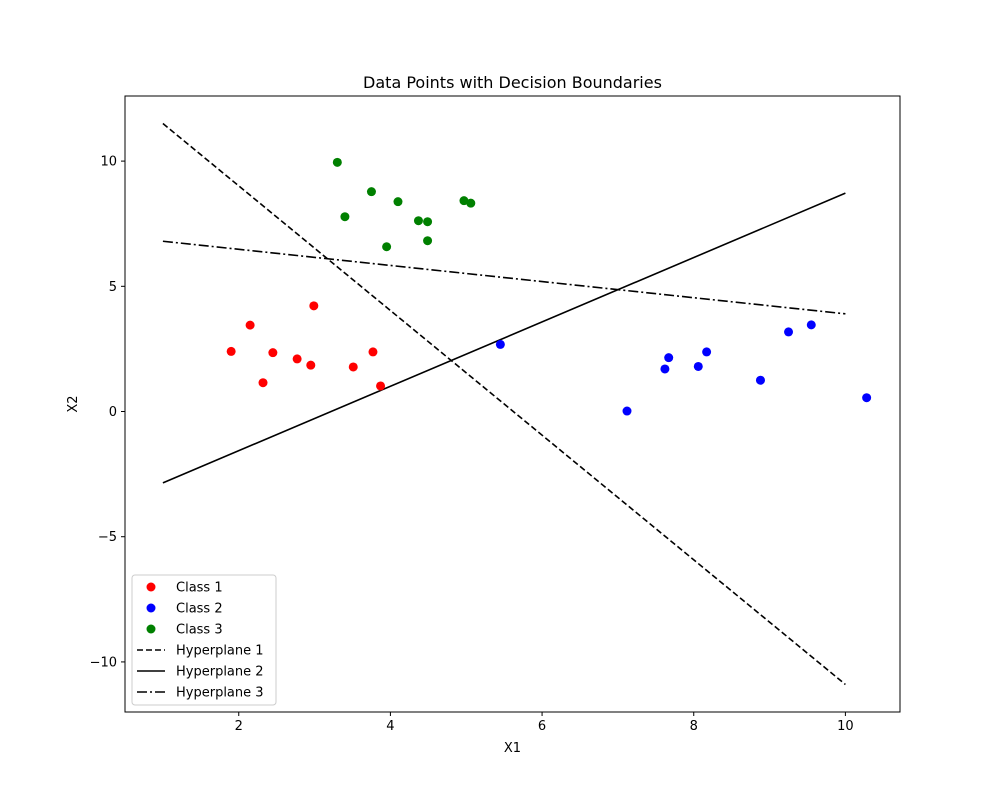  Describe the element at coordinates (512, 82) in the screenshot. I see `chart-title: Data Points with Decision Boundaries` at that location.